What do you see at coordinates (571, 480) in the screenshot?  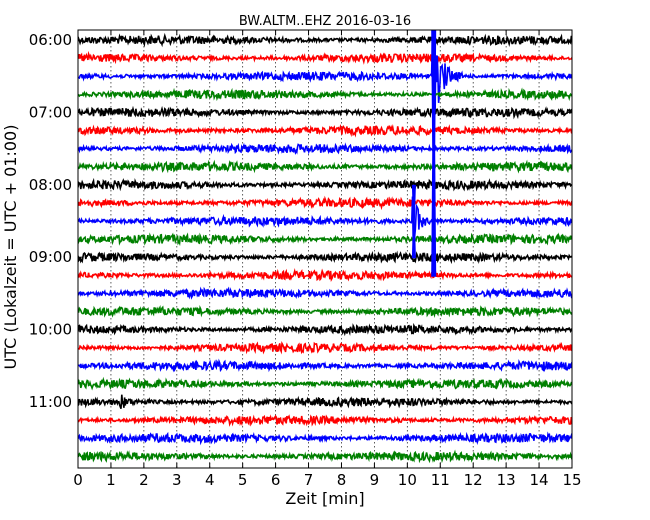 I see `x-tick-label: 15` at bounding box center [571, 480].